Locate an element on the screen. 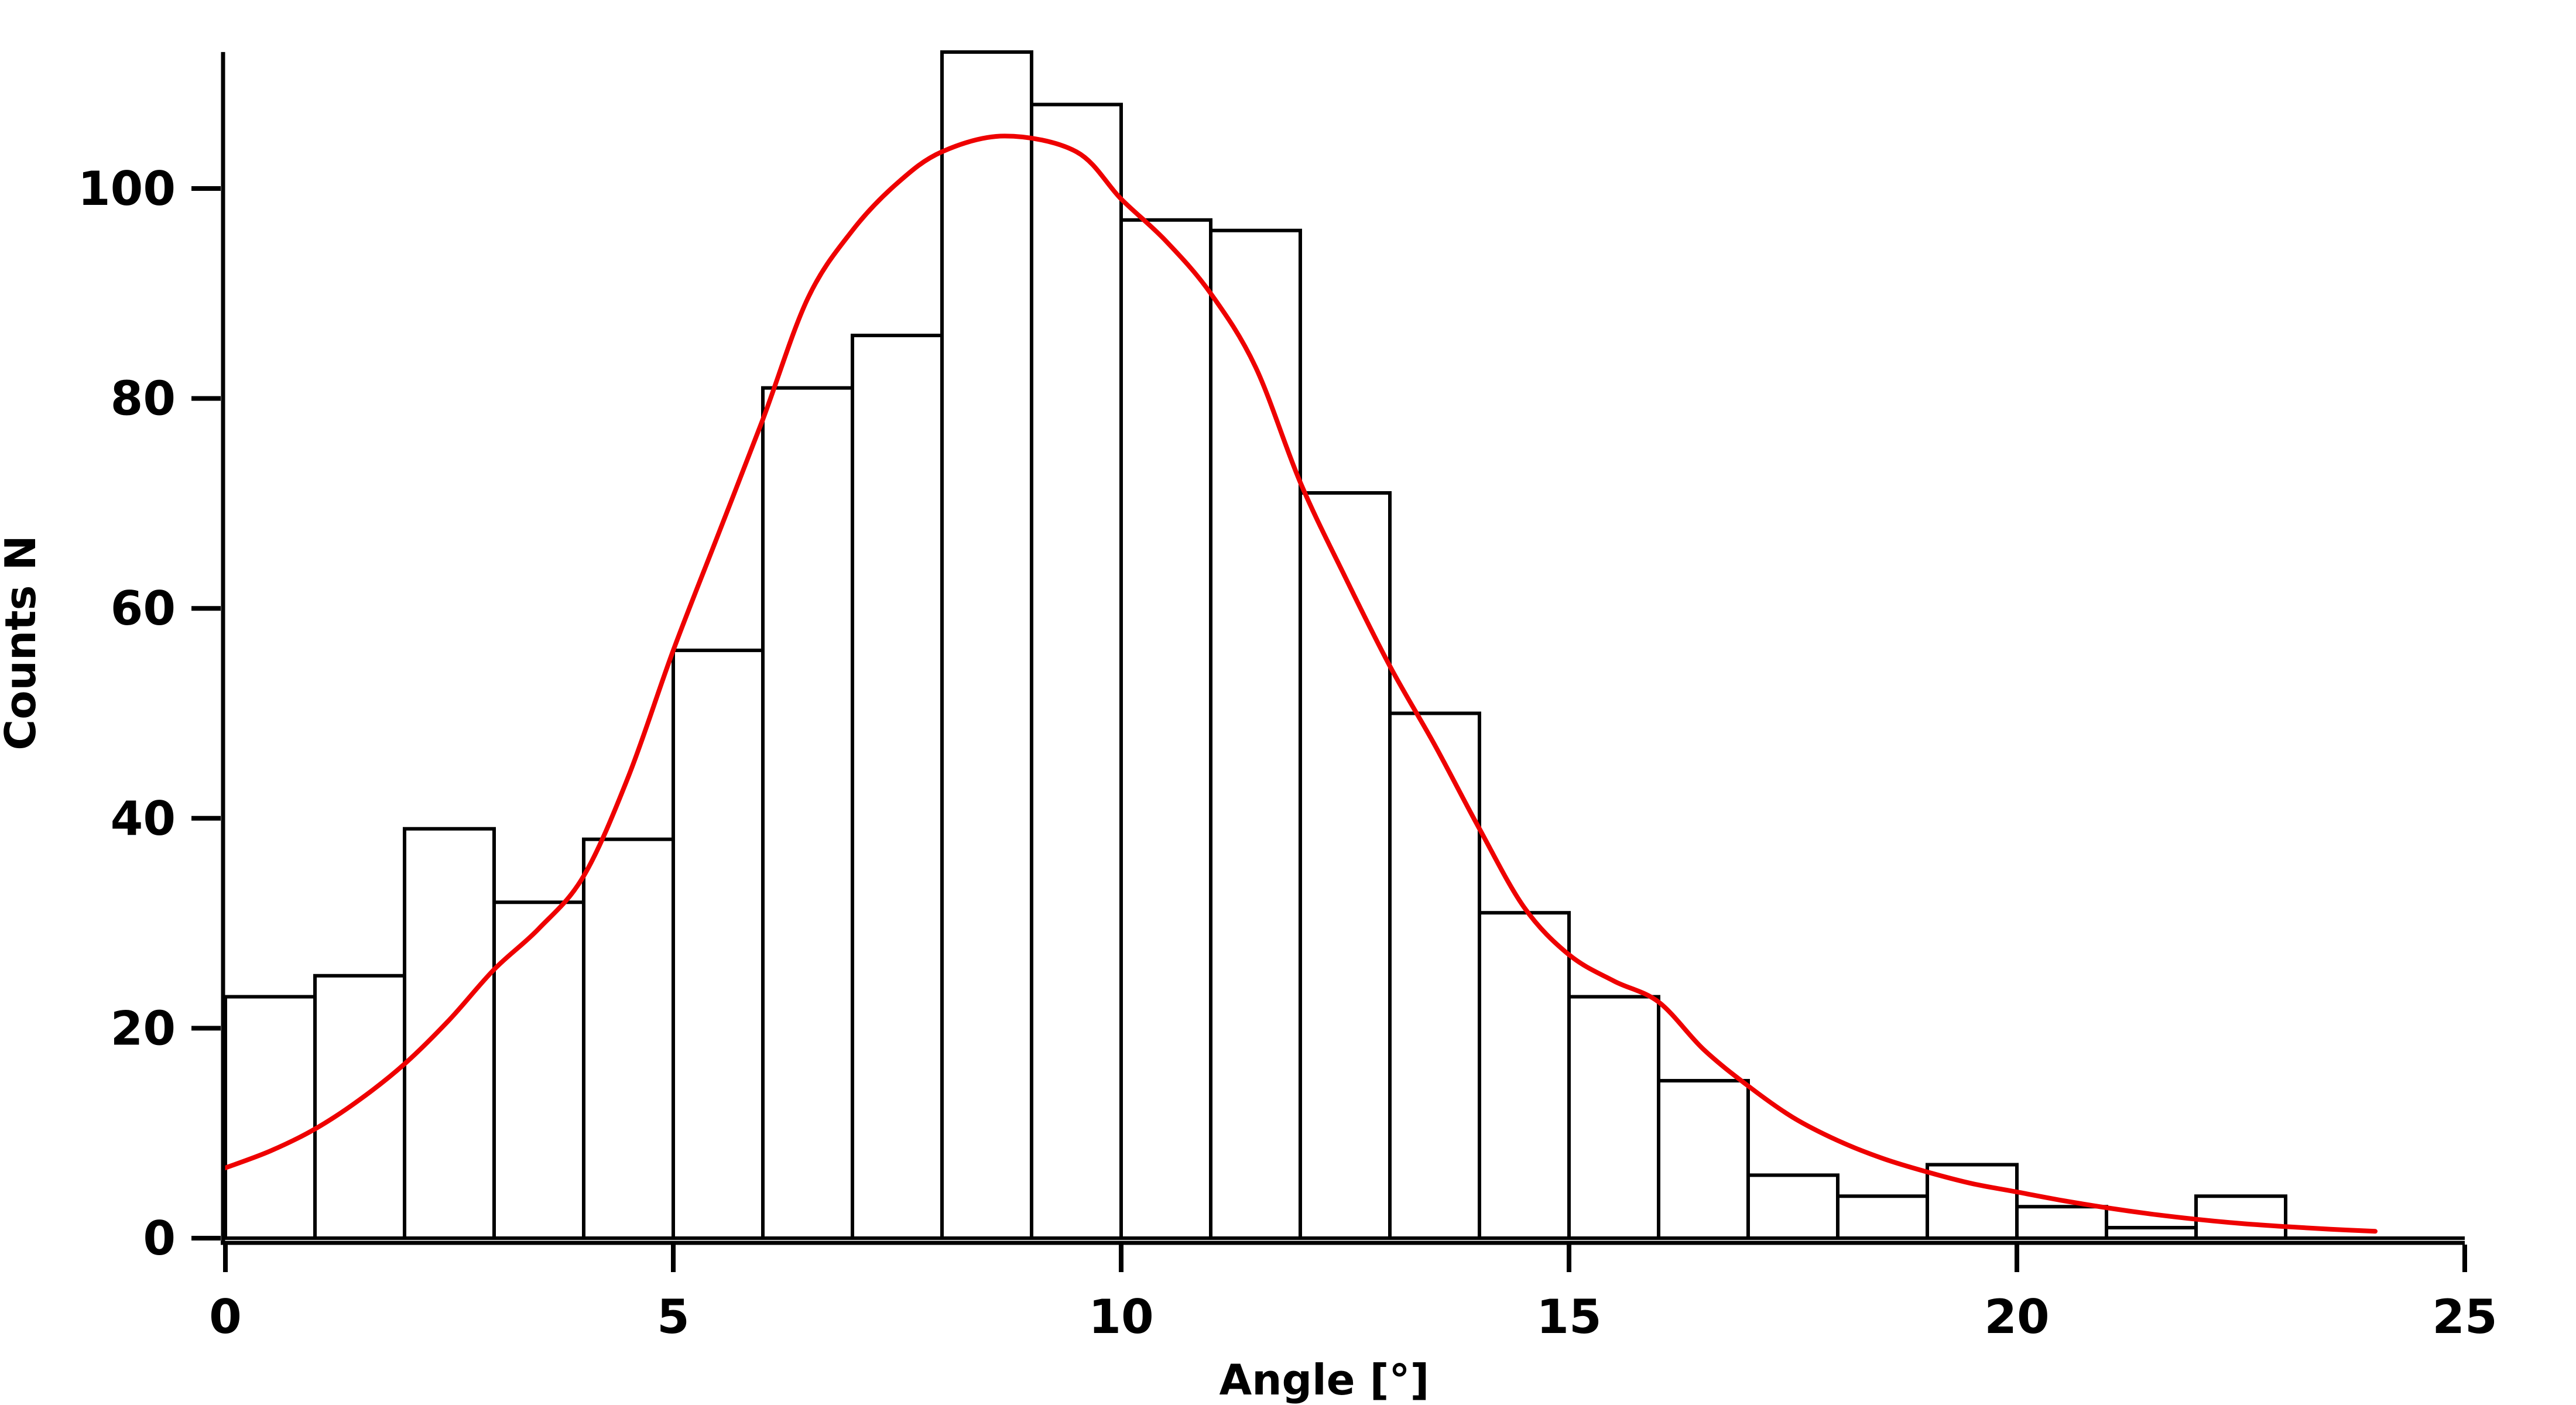  x-tick-label: 0 is located at coordinates (225, 1317).